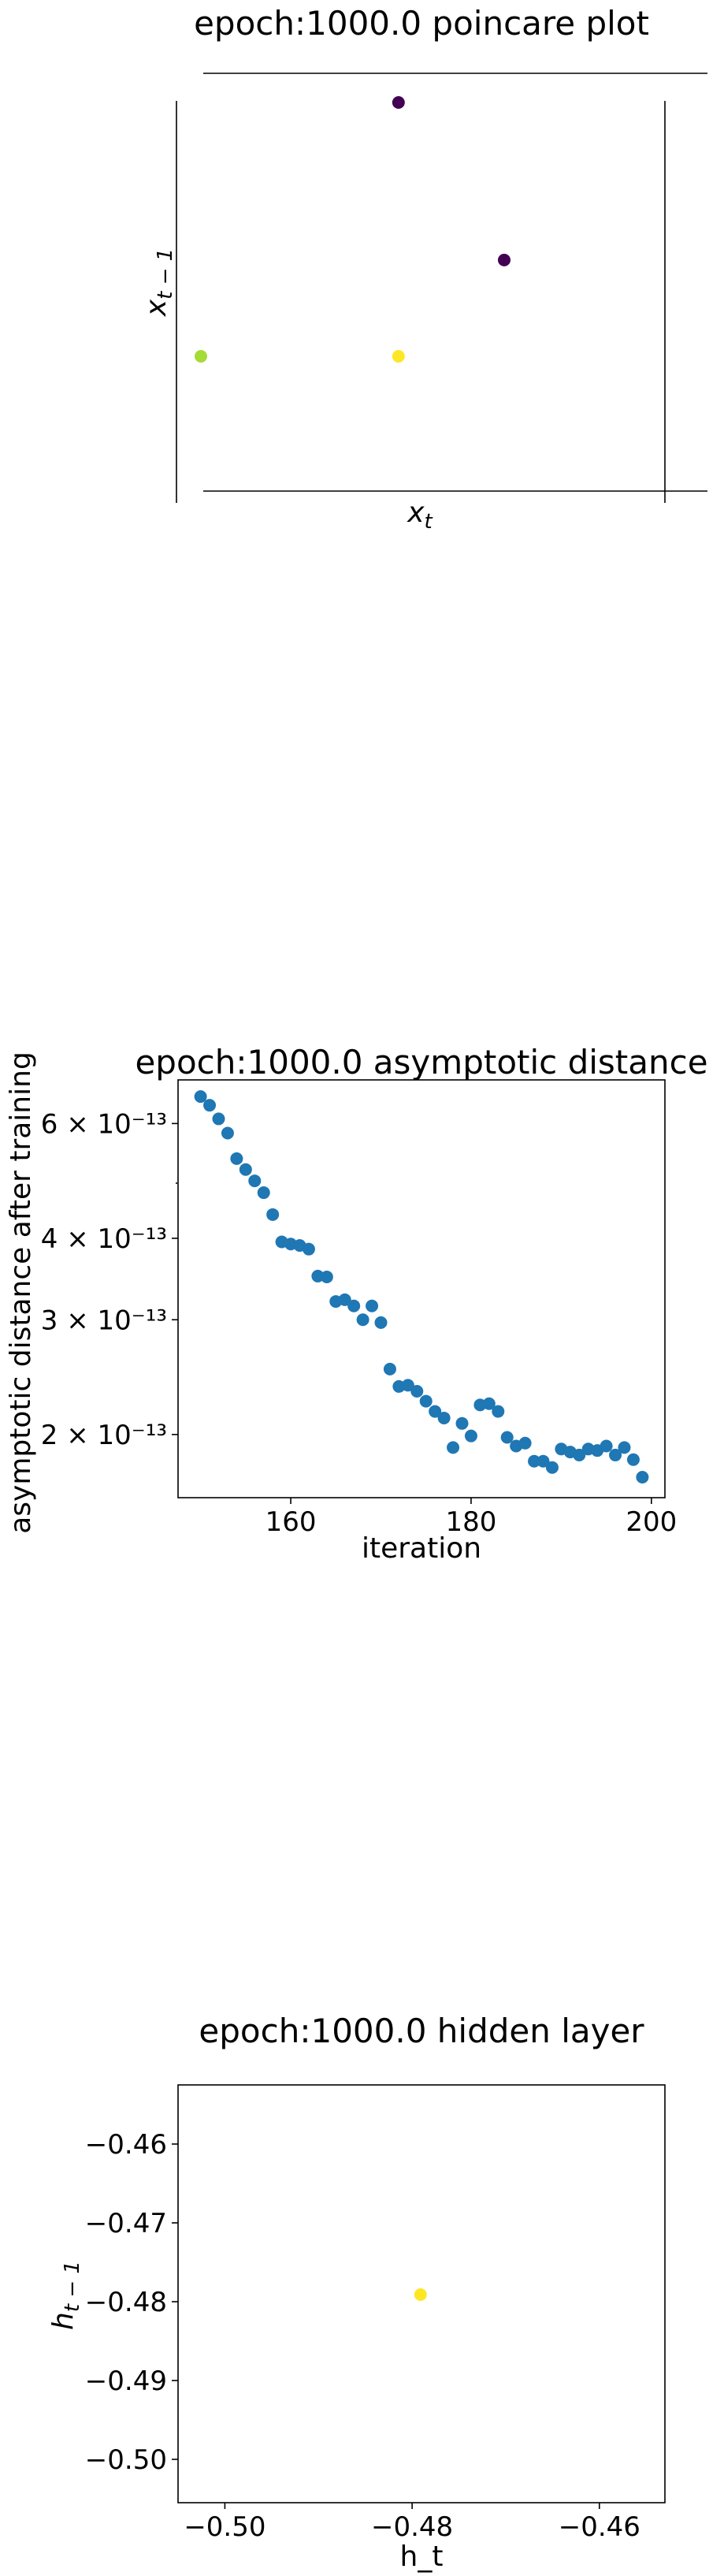  Describe the element at coordinates (422, 2557) in the screenshot. I see `x-axis-label: h_t` at that location.